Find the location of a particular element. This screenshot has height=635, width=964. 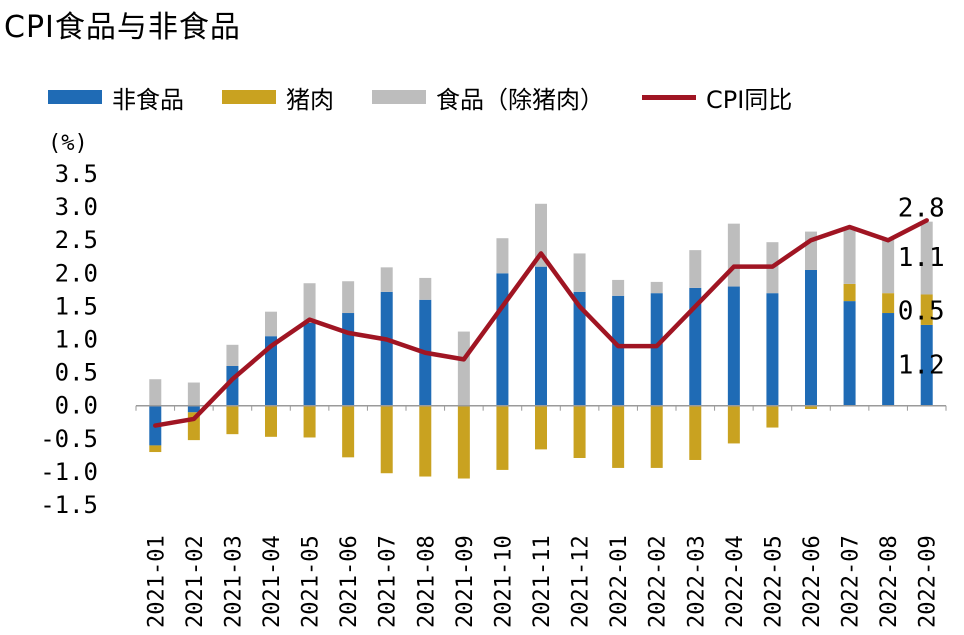

x-tick-label: 2022-02 is located at coordinates (658, 581).